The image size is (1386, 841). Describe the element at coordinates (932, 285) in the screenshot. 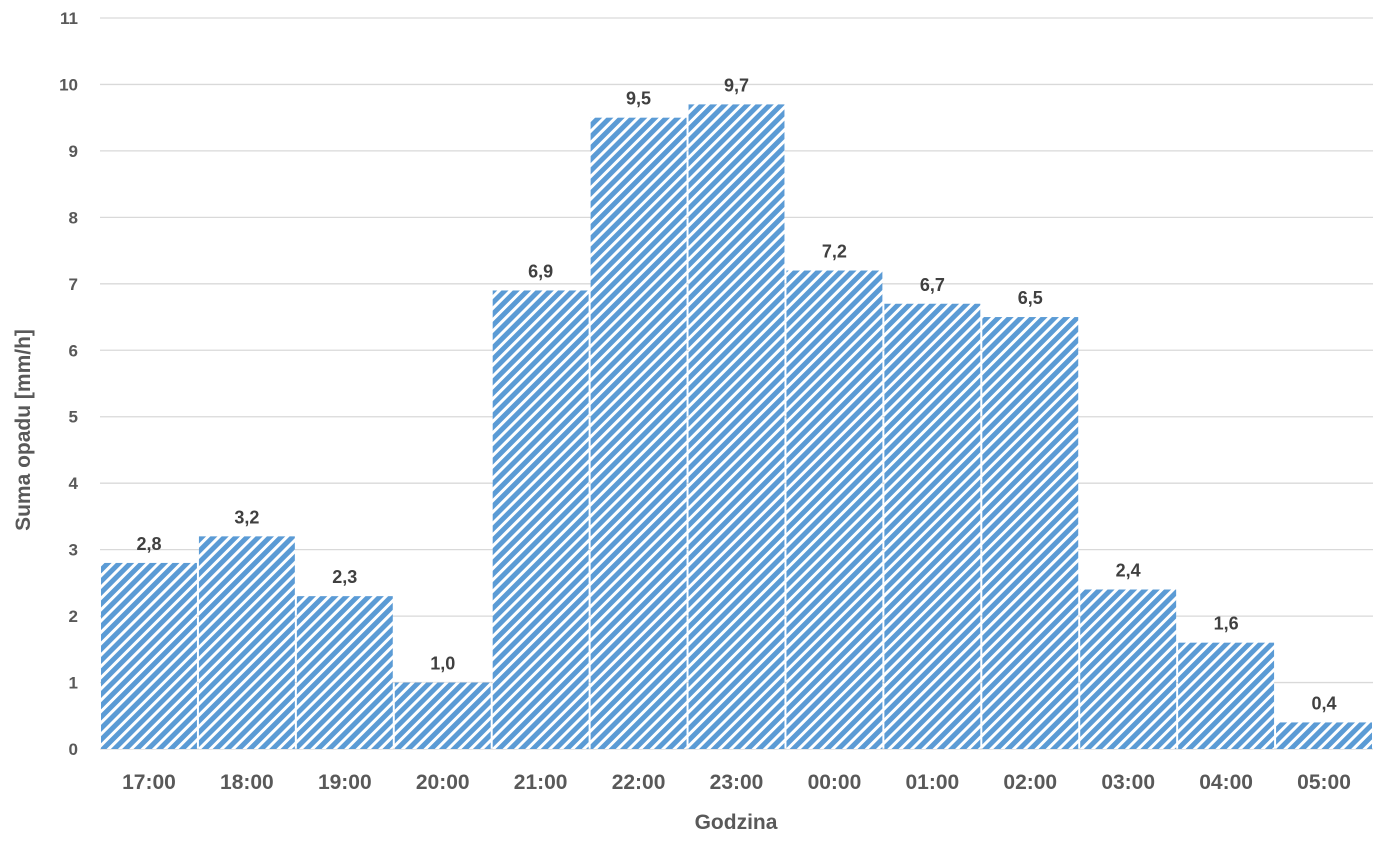

I see `data-label: 6,7` at that location.